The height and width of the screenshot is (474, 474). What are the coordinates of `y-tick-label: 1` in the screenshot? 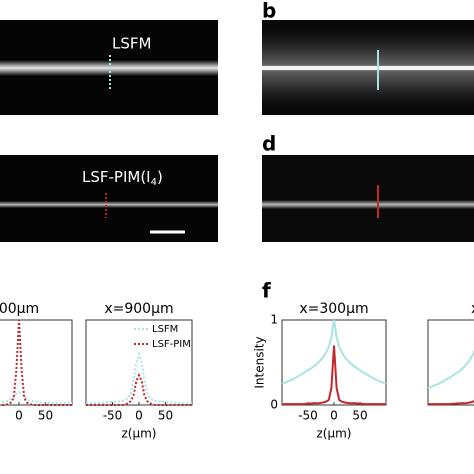 It's located at (274, 320).